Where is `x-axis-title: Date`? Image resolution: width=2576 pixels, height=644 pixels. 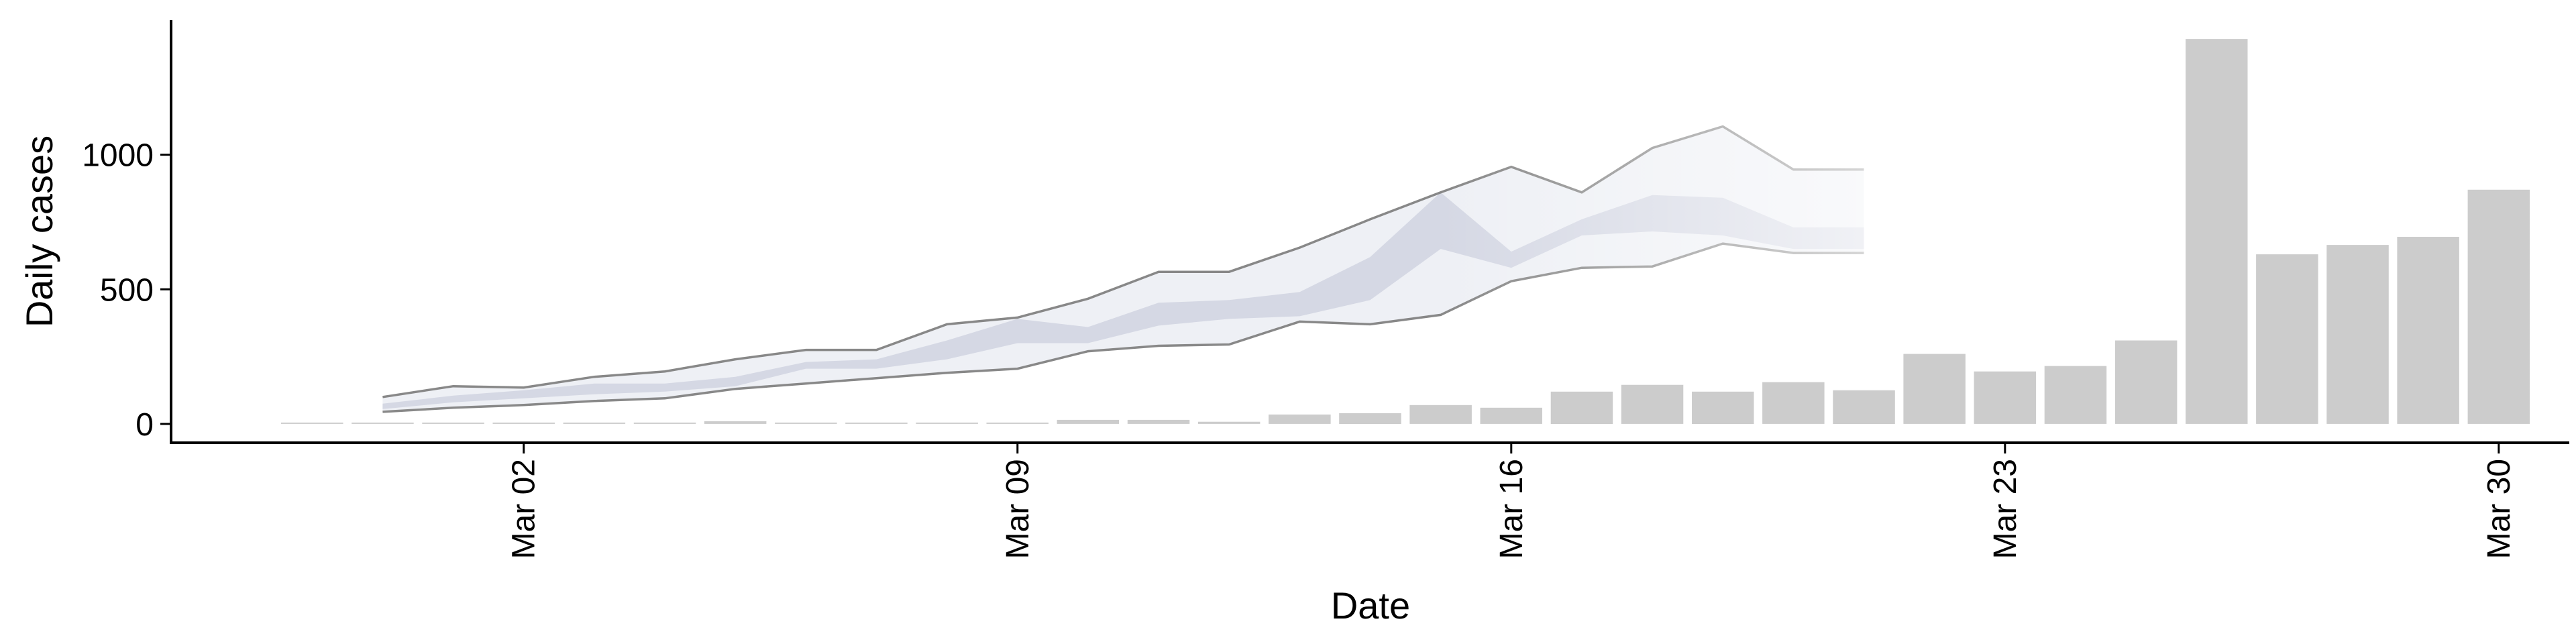
x-axis-title: Date is located at coordinates (1370, 605).